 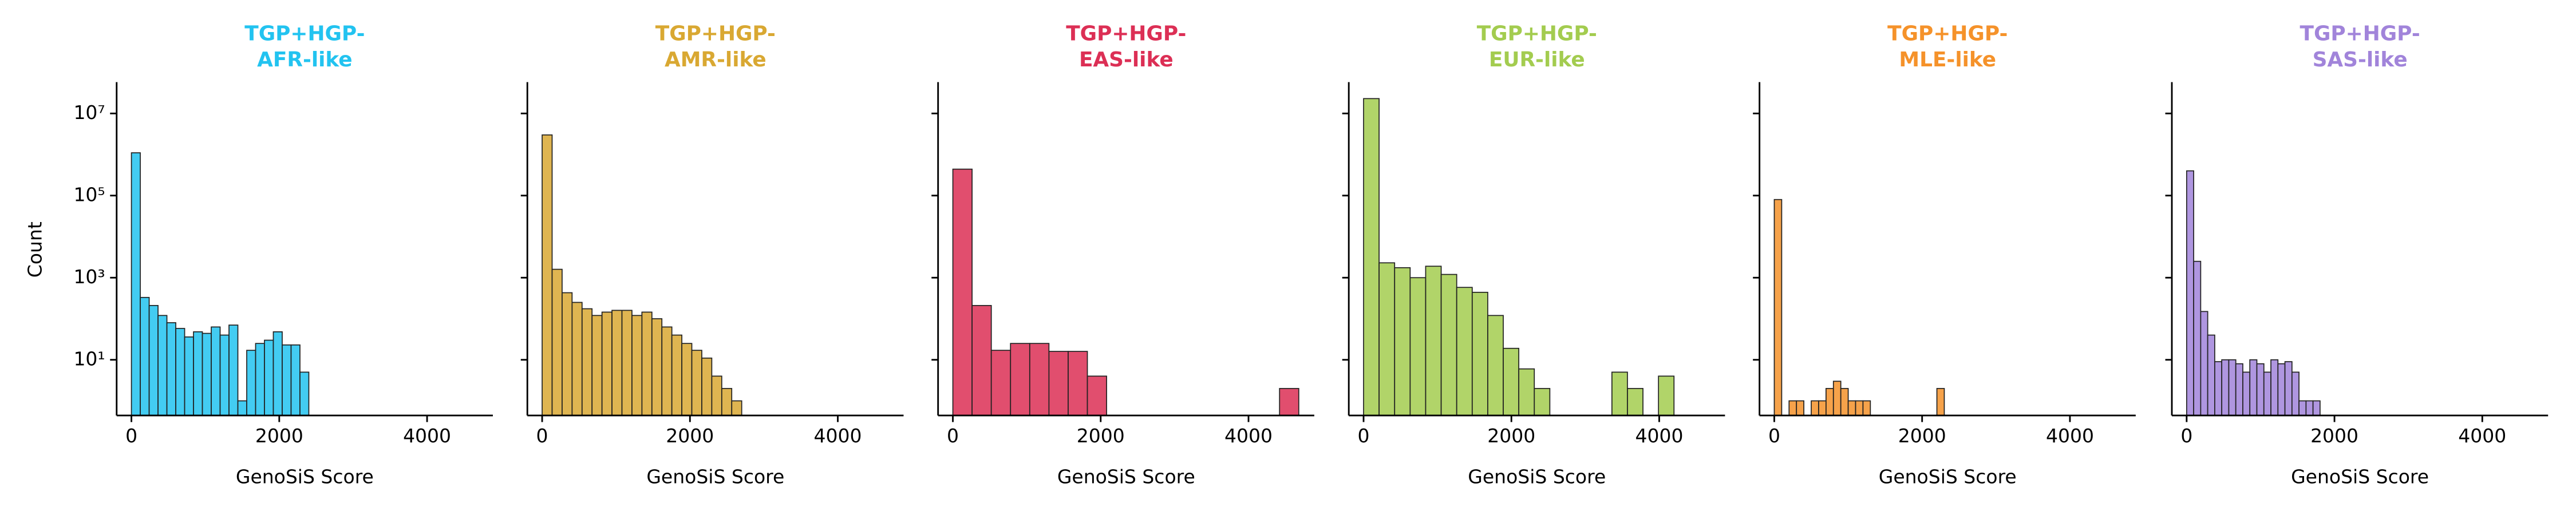 I want to click on panel-title: MLE-like, so click(x=1947, y=60).